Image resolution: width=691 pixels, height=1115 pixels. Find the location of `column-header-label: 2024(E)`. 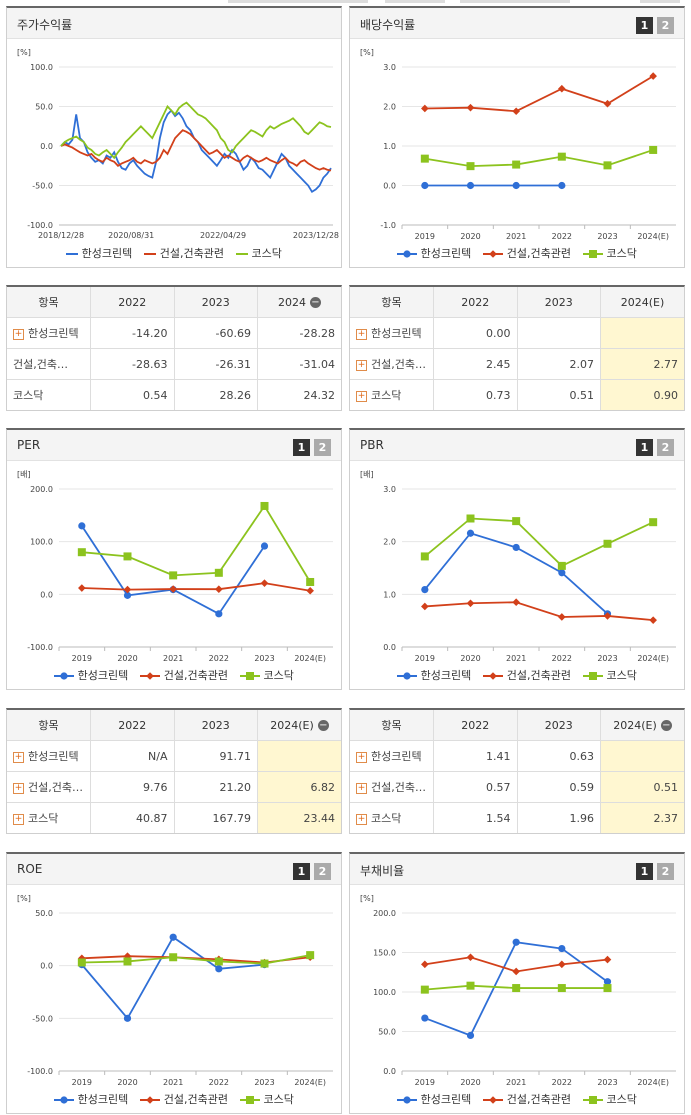

column-header-label: 2024(E) is located at coordinates (292, 725).